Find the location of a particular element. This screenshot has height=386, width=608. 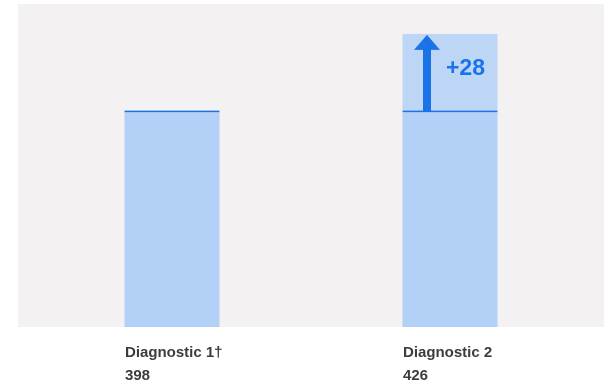

annotation-group: +28 is located at coordinates (449, 73).